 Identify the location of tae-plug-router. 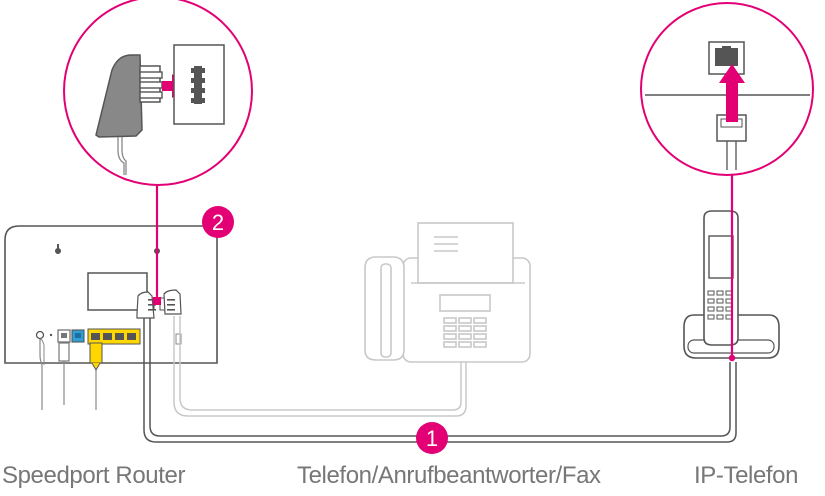
(146, 305).